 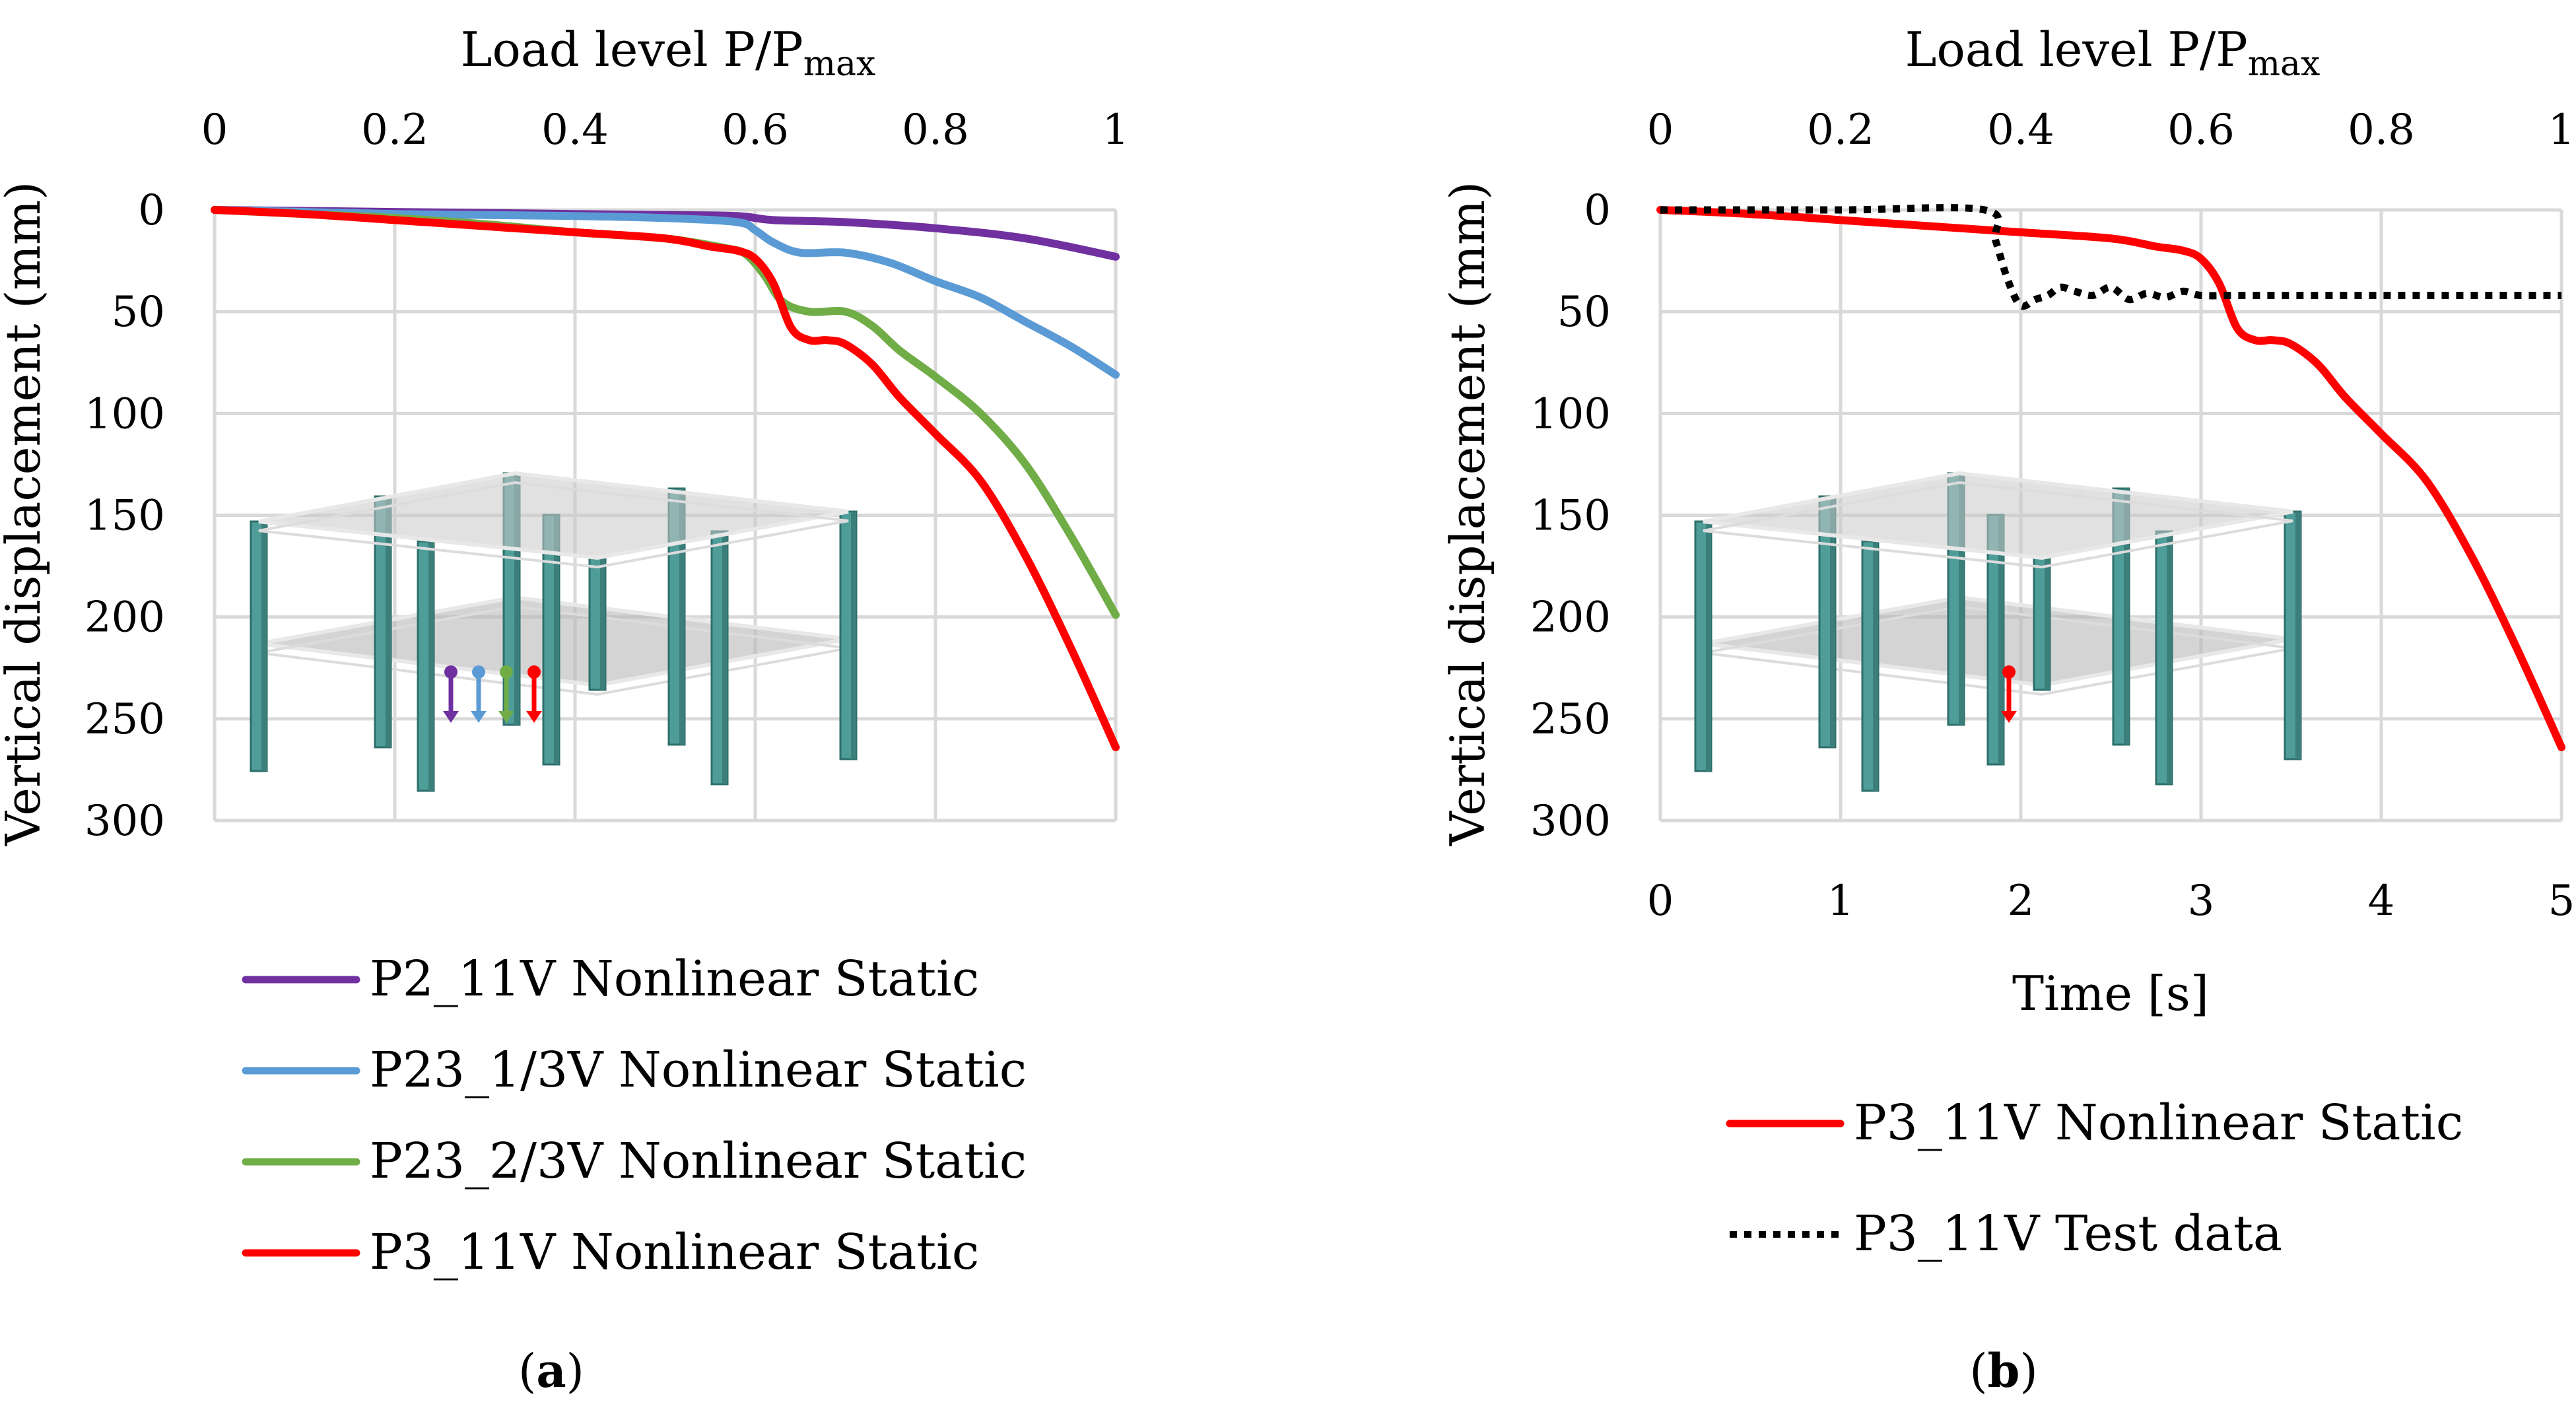 I want to click on panel-b-structure-illustration, so click(x=1998, y=631).